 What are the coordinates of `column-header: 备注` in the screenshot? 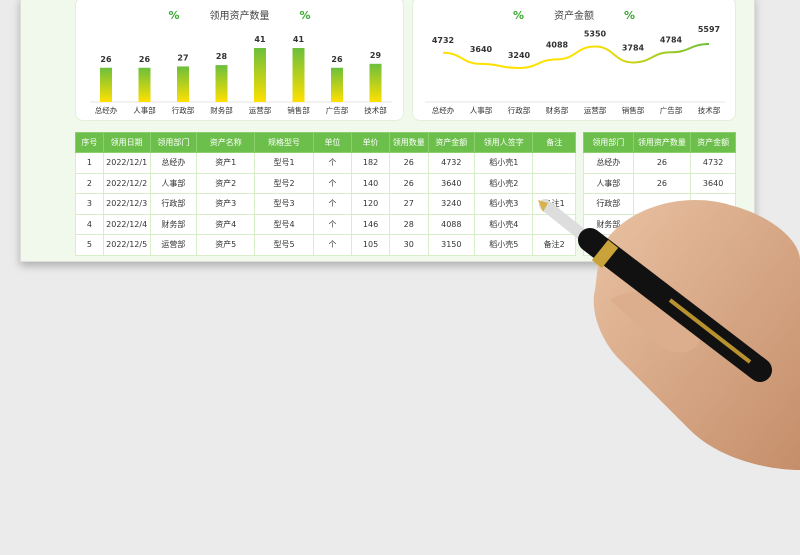 It's located at (554, 142).